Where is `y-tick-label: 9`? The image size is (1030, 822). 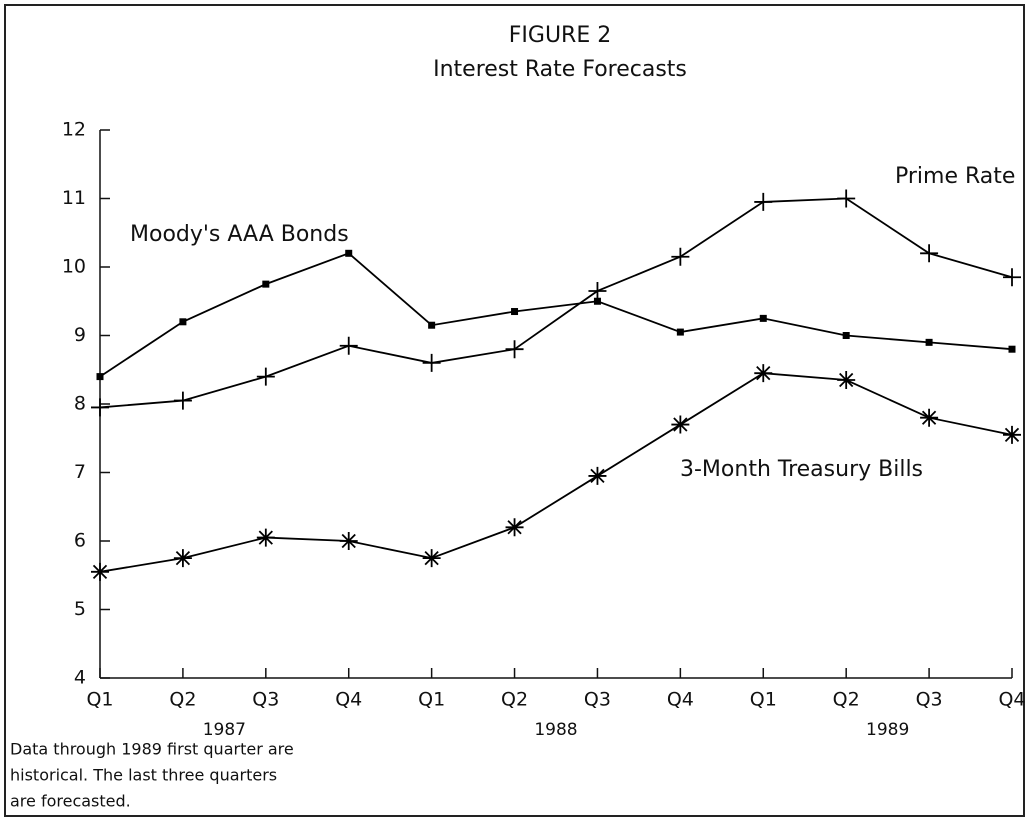
y-tick-label: 9 is located at coordinates (80, 335).